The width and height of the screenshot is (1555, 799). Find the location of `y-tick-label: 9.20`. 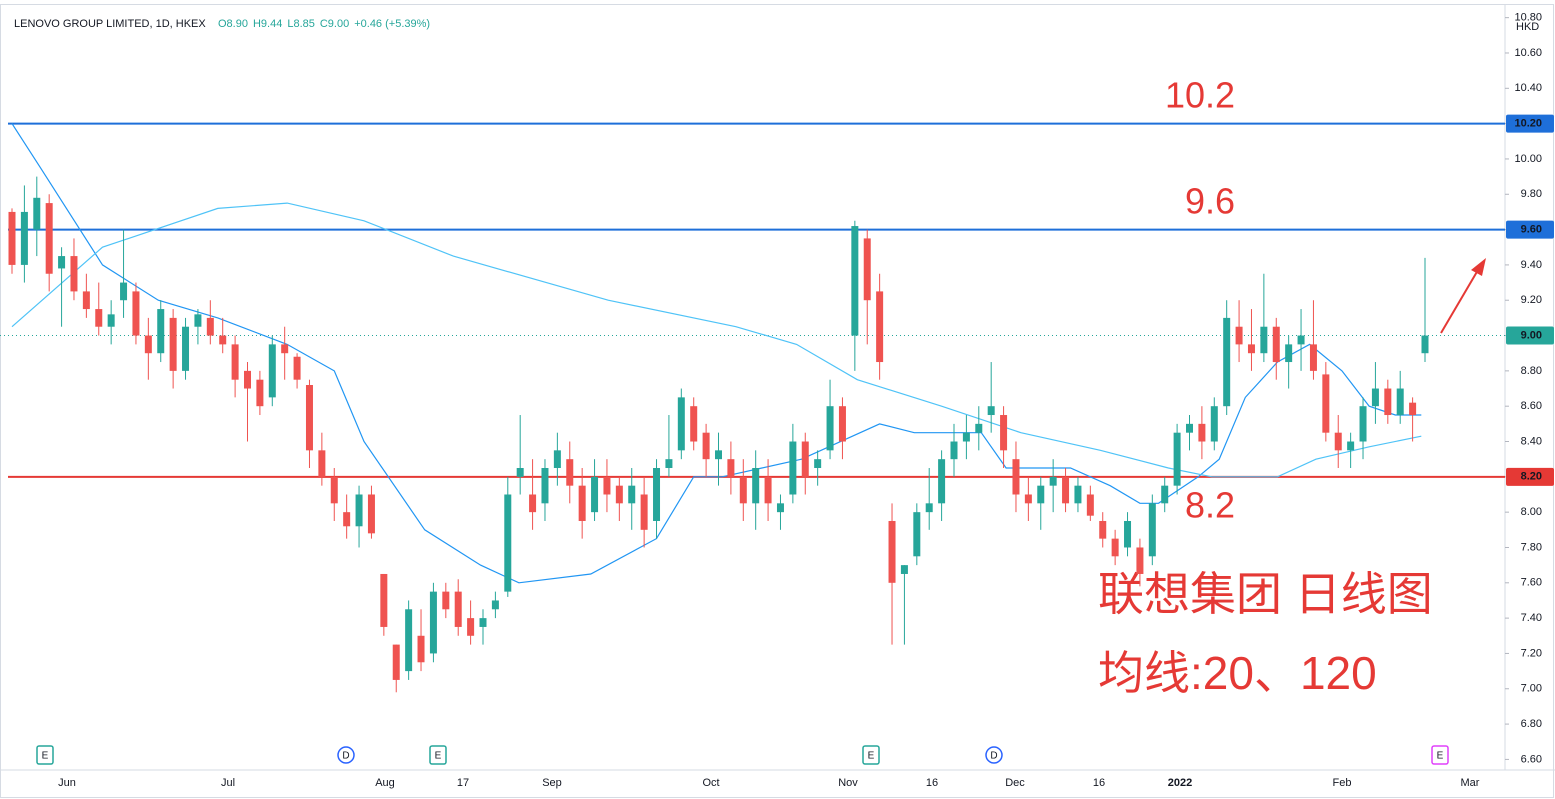

y-tick-label: 9.20 is located at coordinates (1531, 300).